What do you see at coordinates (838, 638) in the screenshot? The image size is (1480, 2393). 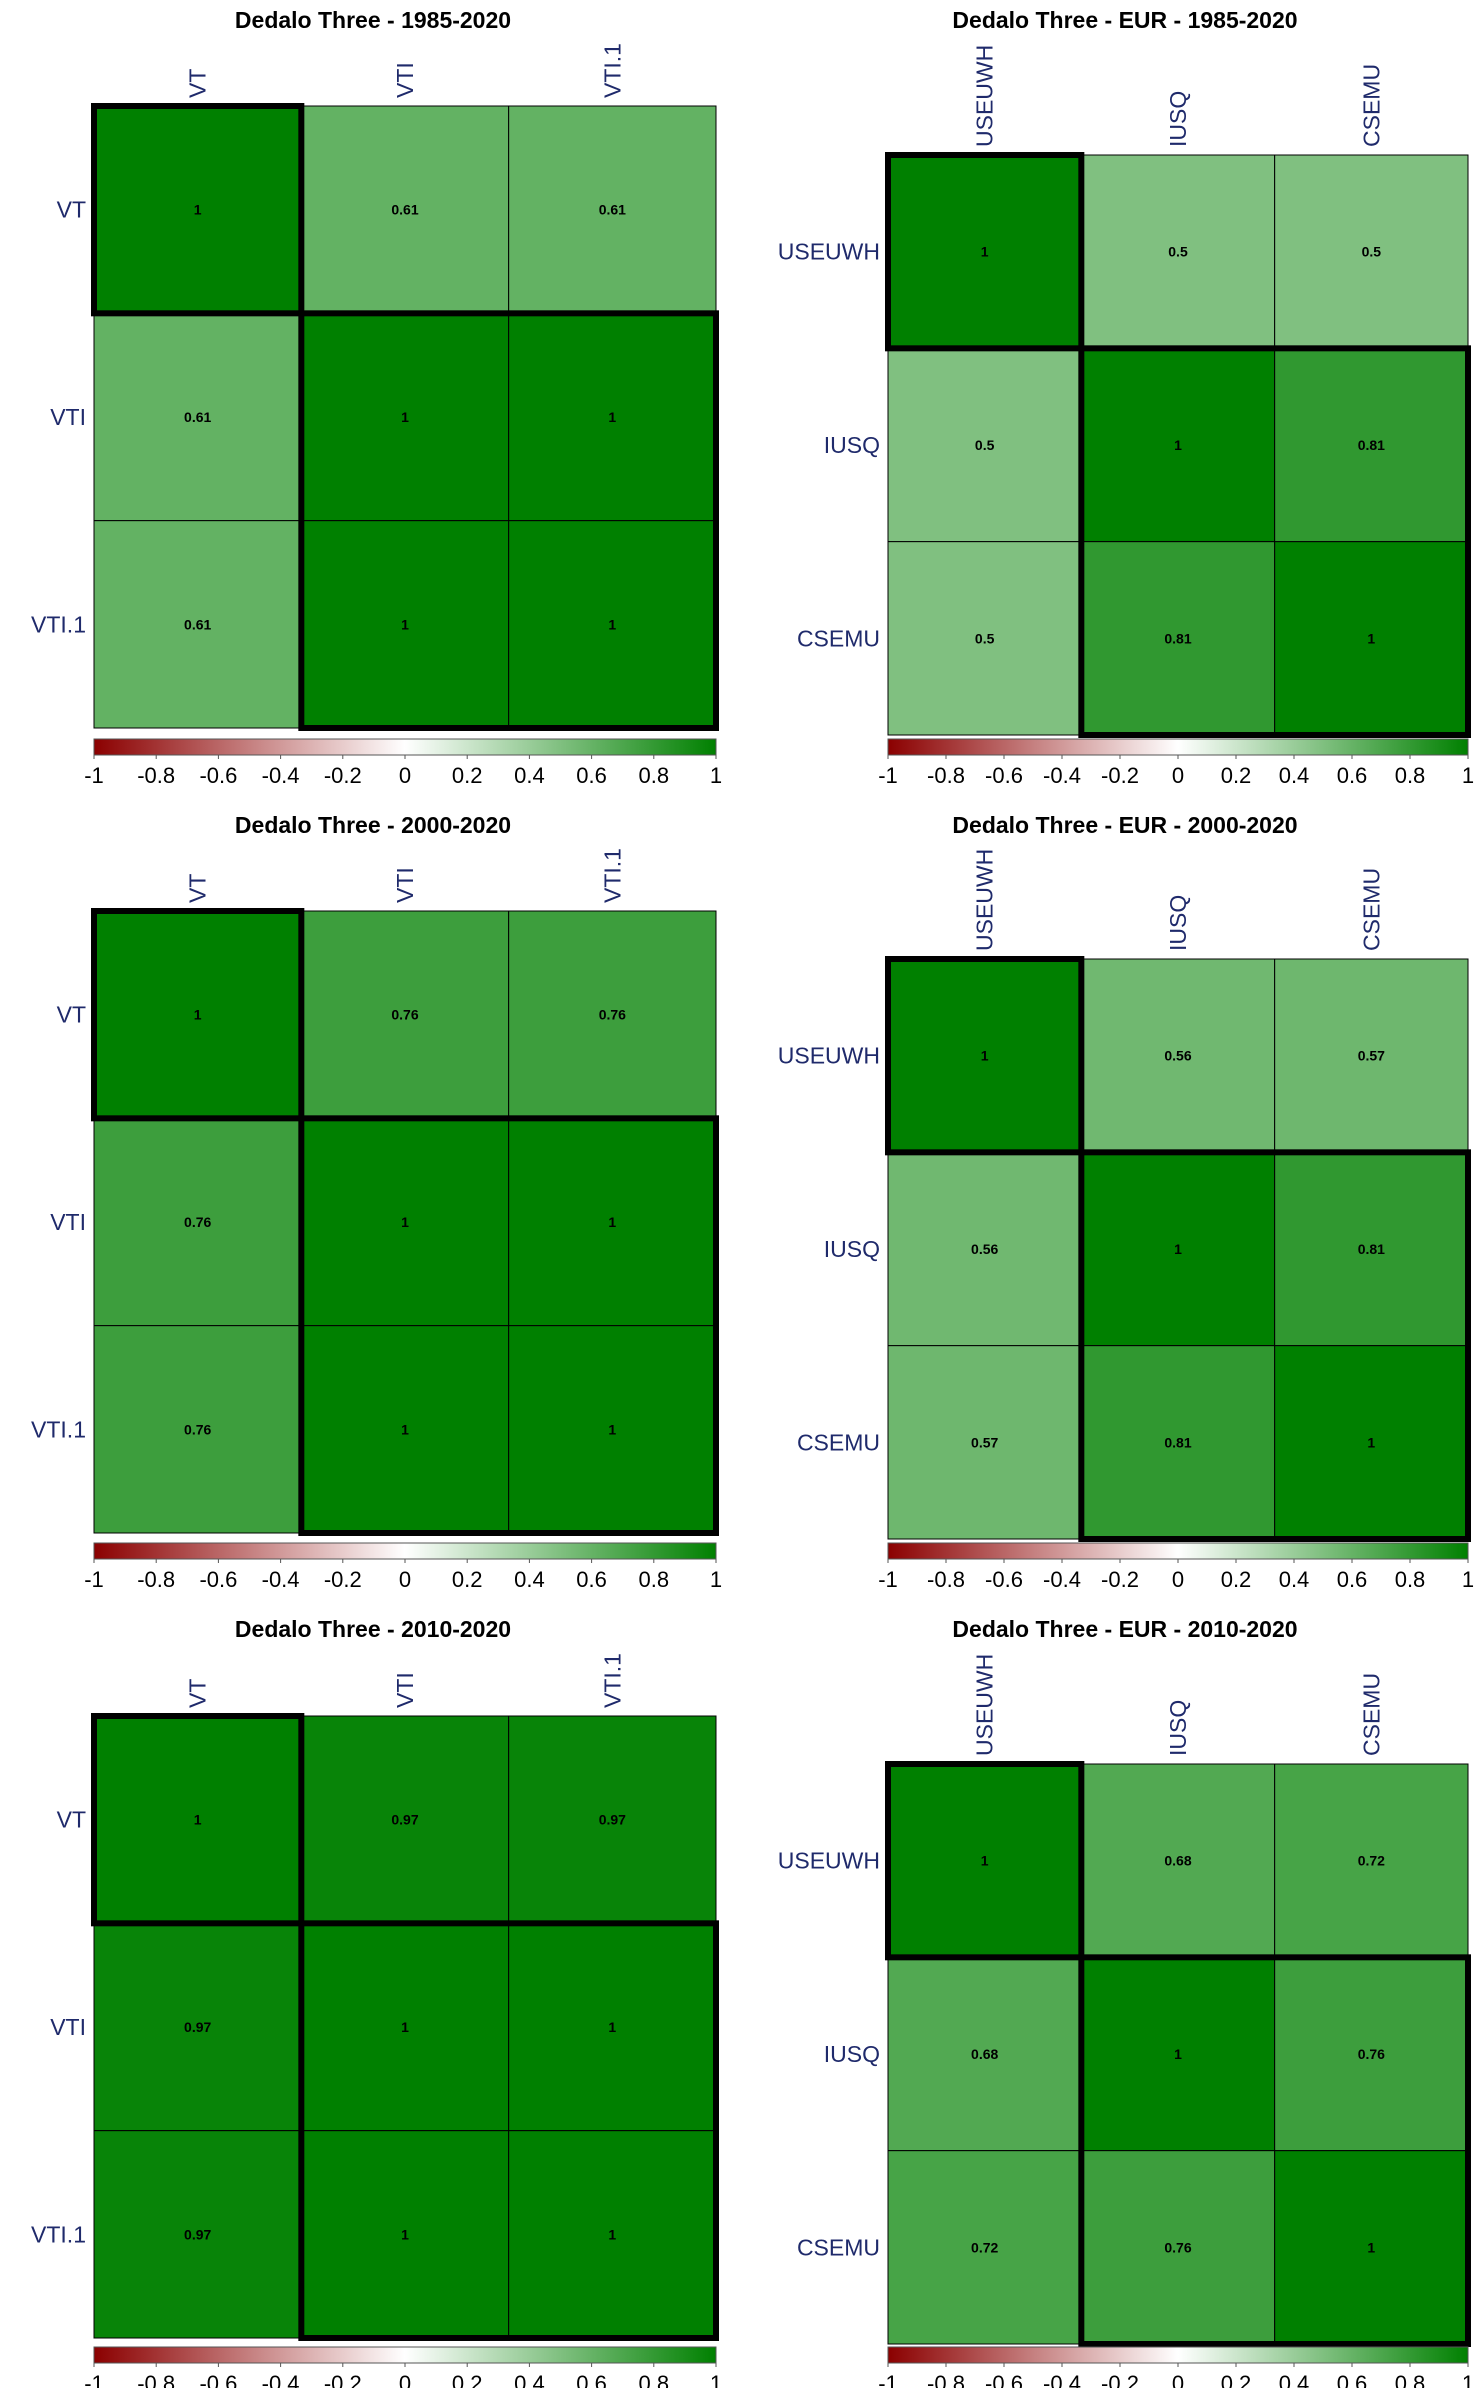 I see `row-label: CSEMU` at bounding box center [838, 638].